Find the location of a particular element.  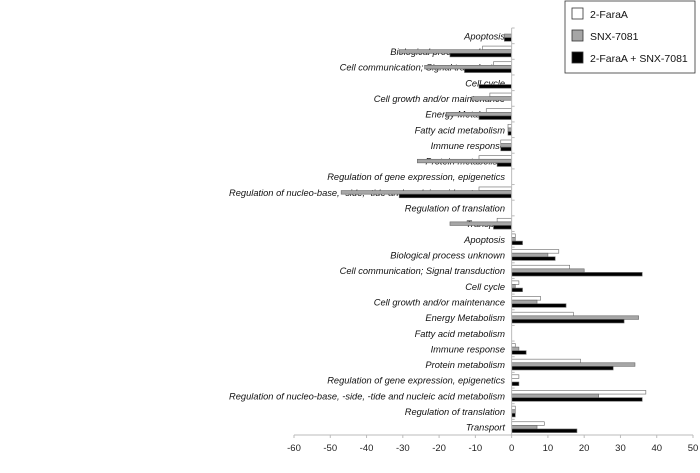

category-label: Protein metabolism is located at coordinates (465, 365).